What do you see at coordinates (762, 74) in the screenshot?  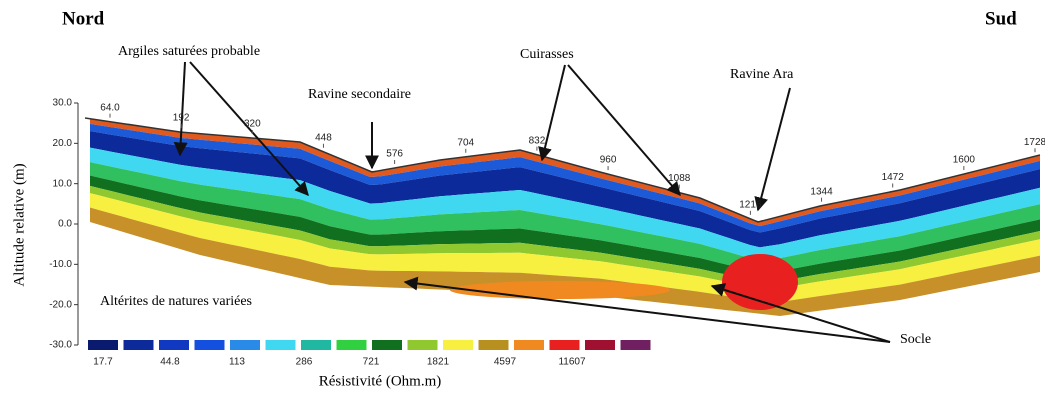 I see `annotation: Ravine Ara` at bounding box center [762, 74].